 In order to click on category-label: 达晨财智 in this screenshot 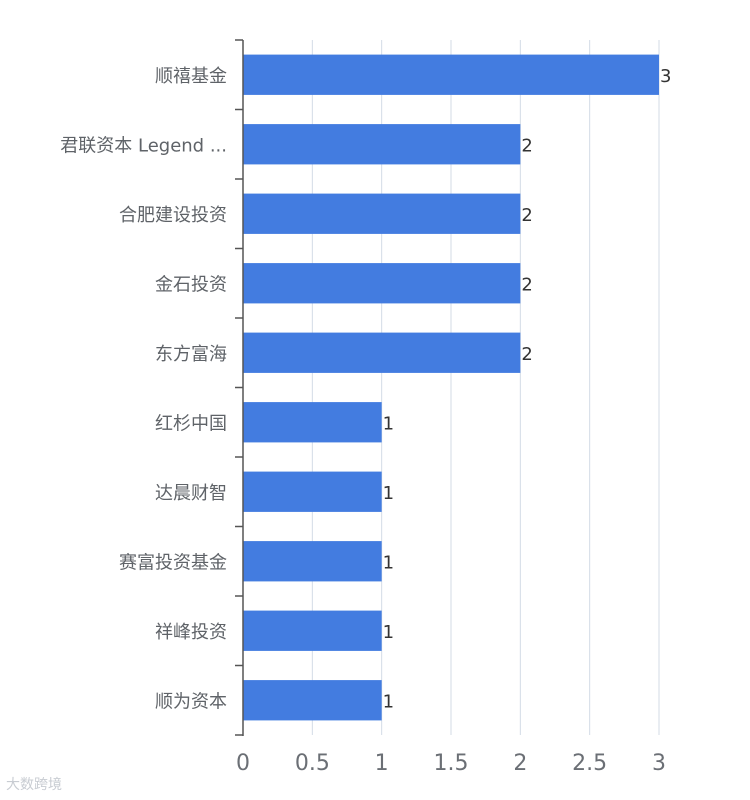, I will do `click(191, 493)`.